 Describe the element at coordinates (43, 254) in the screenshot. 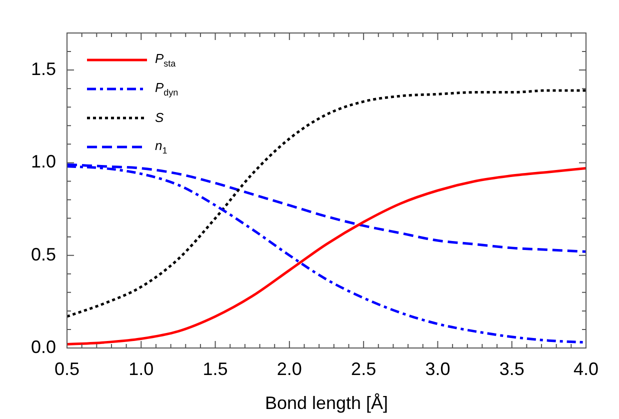

I see `y-tick-label: 0.5` at that location.